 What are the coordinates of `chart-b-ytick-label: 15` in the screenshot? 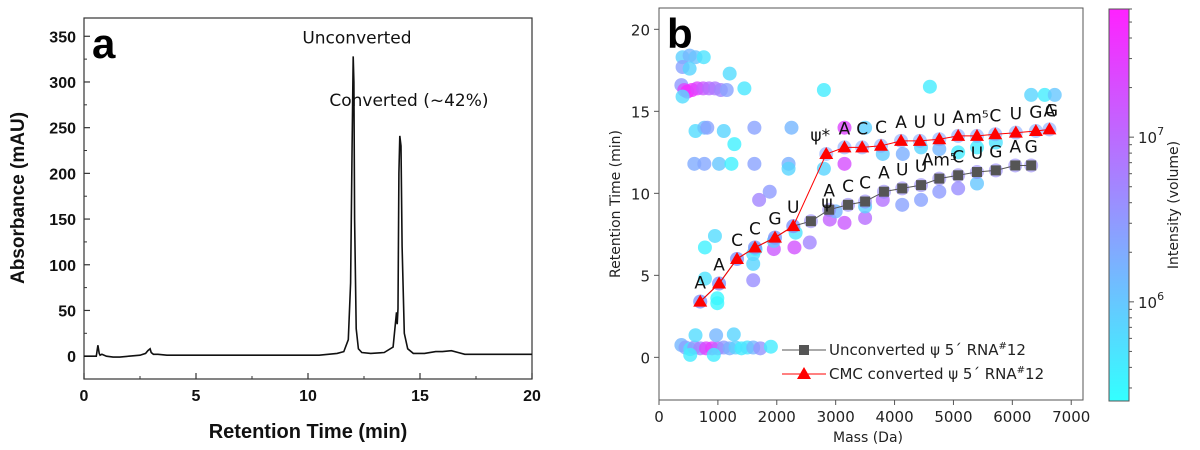 It's located at (640, 112).